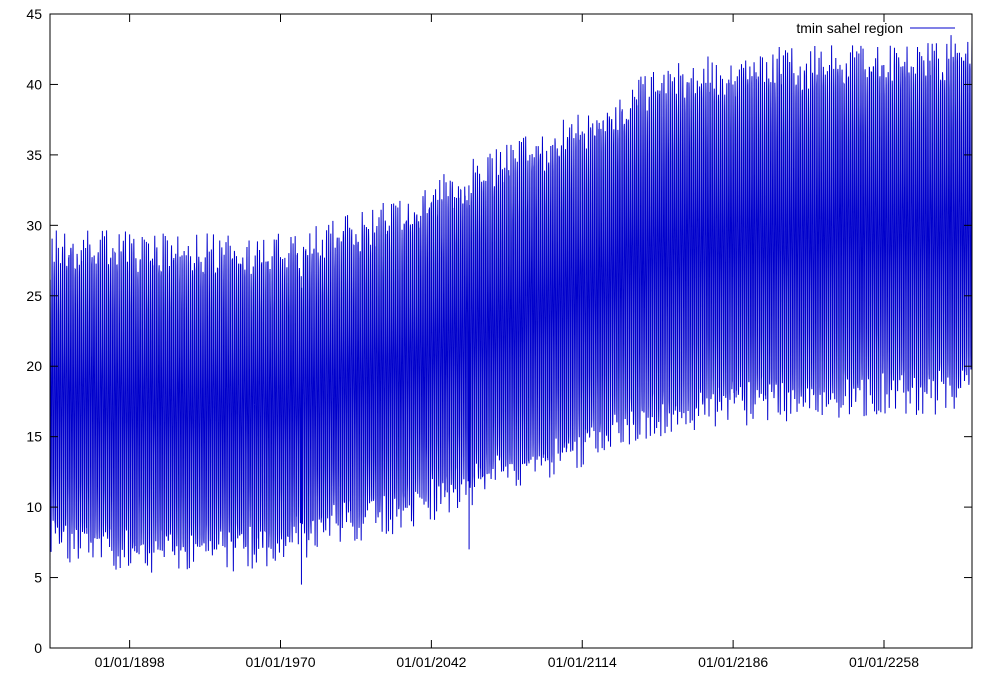 The image size is (1000, 680). Describe the element at coordinates (34, 366) in the screenshot. I see `y-tick-label: 20` at that location.